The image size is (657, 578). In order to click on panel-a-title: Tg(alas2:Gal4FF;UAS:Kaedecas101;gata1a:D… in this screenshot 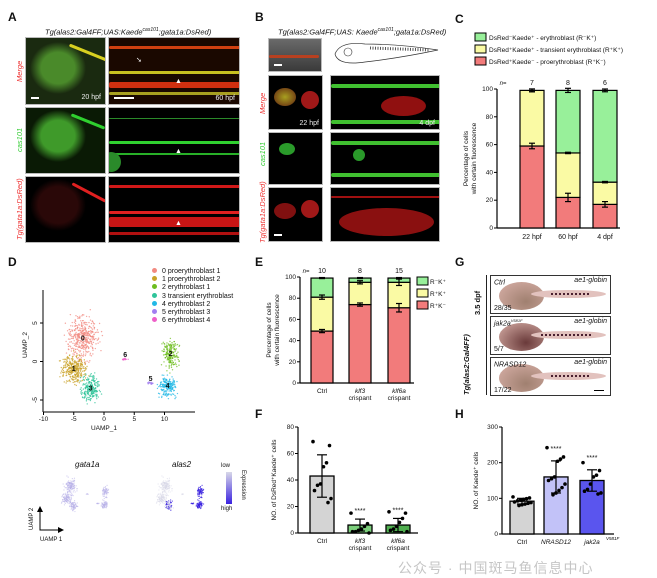, I will do `click(128, 32)`.